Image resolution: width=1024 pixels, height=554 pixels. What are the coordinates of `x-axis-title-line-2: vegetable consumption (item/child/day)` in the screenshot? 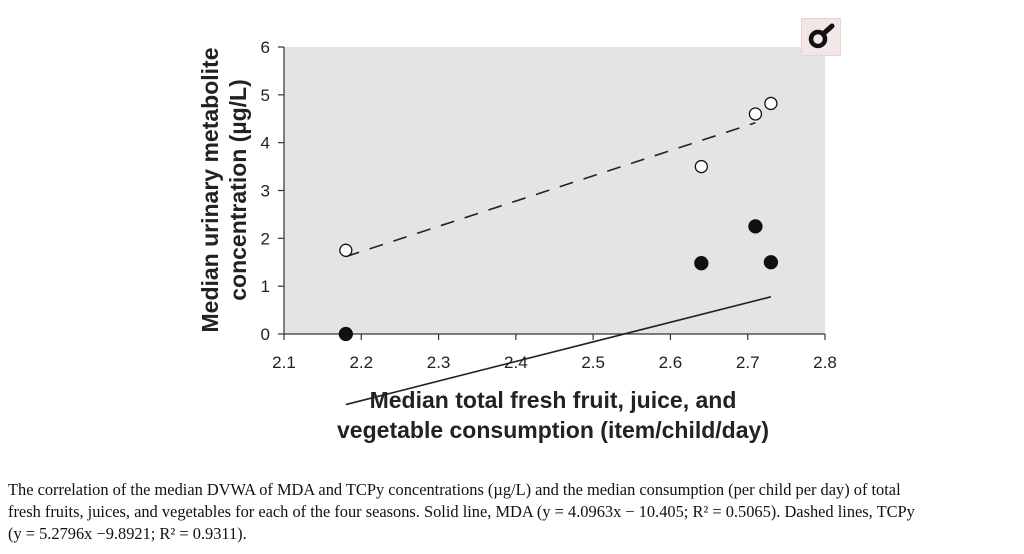 It's located at (553, 430).